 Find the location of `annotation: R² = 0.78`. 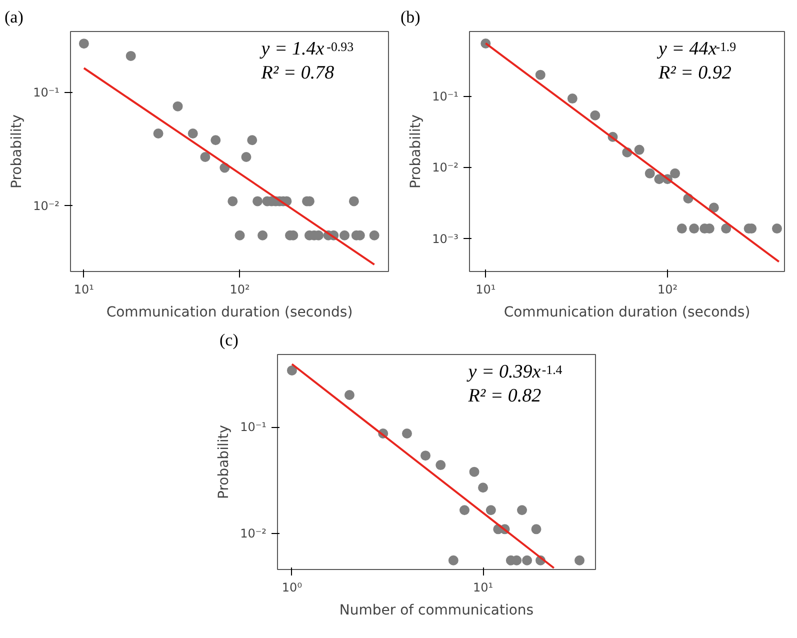

annotation: R² = 0.78 is located at coordinates (297, 73).